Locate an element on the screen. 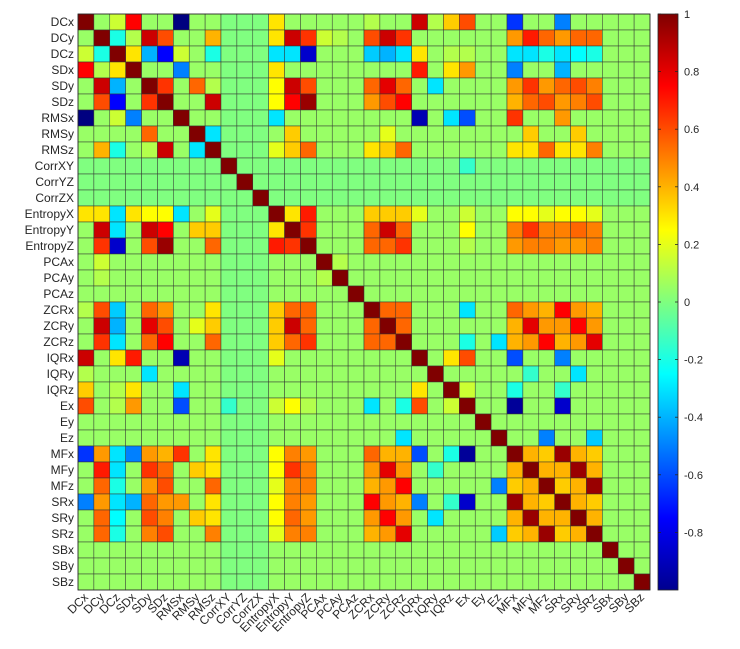 Image resolution: width=740 pixels, height=649 pixels. x-tick-label: SBz is located at coordinates (634, 602).